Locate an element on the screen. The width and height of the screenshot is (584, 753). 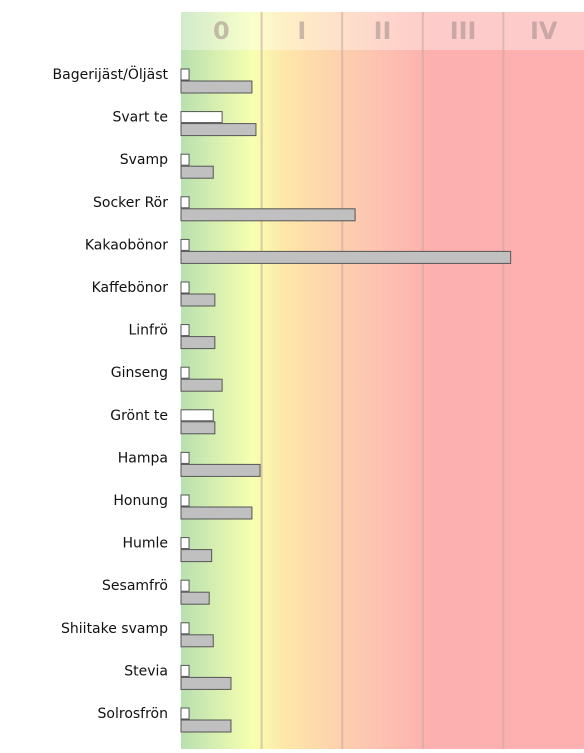
category-label: Stevia is located at coordinates (146, 671).